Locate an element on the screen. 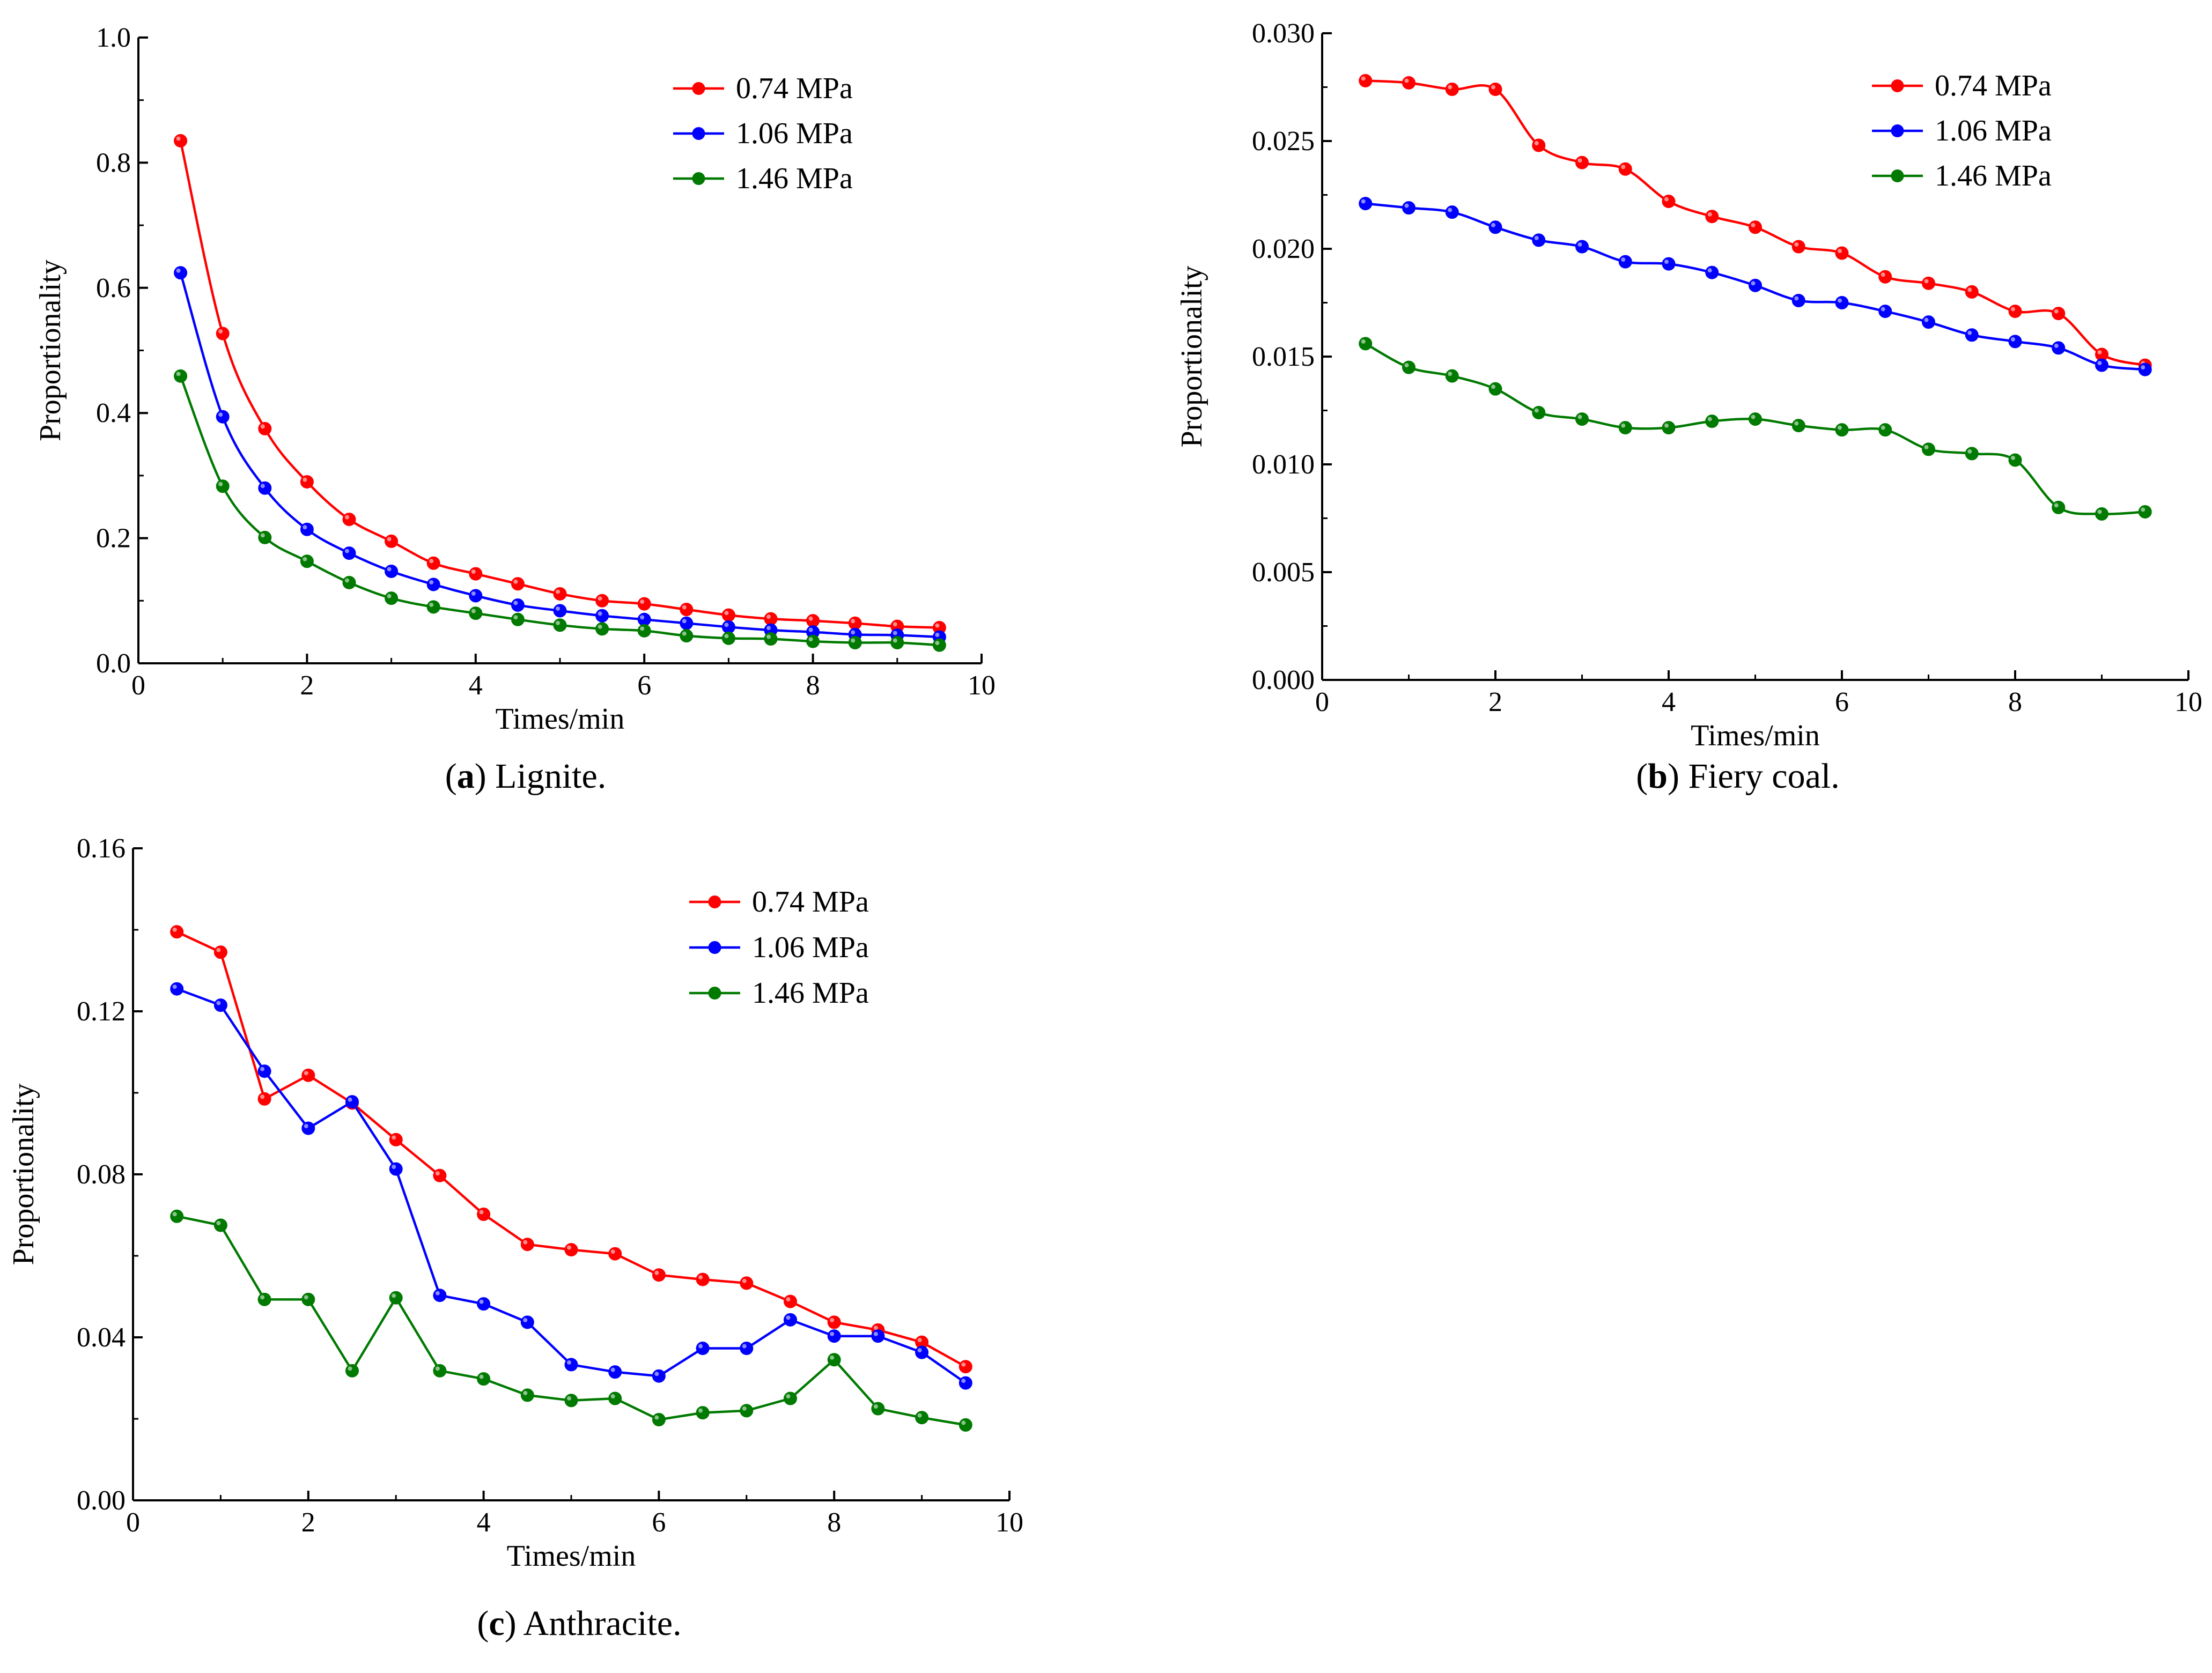 Image resolution: width=2212 pixels, height=1673 pixels. x-tick-label-c: 6 is located at coordinates (659, 1522).